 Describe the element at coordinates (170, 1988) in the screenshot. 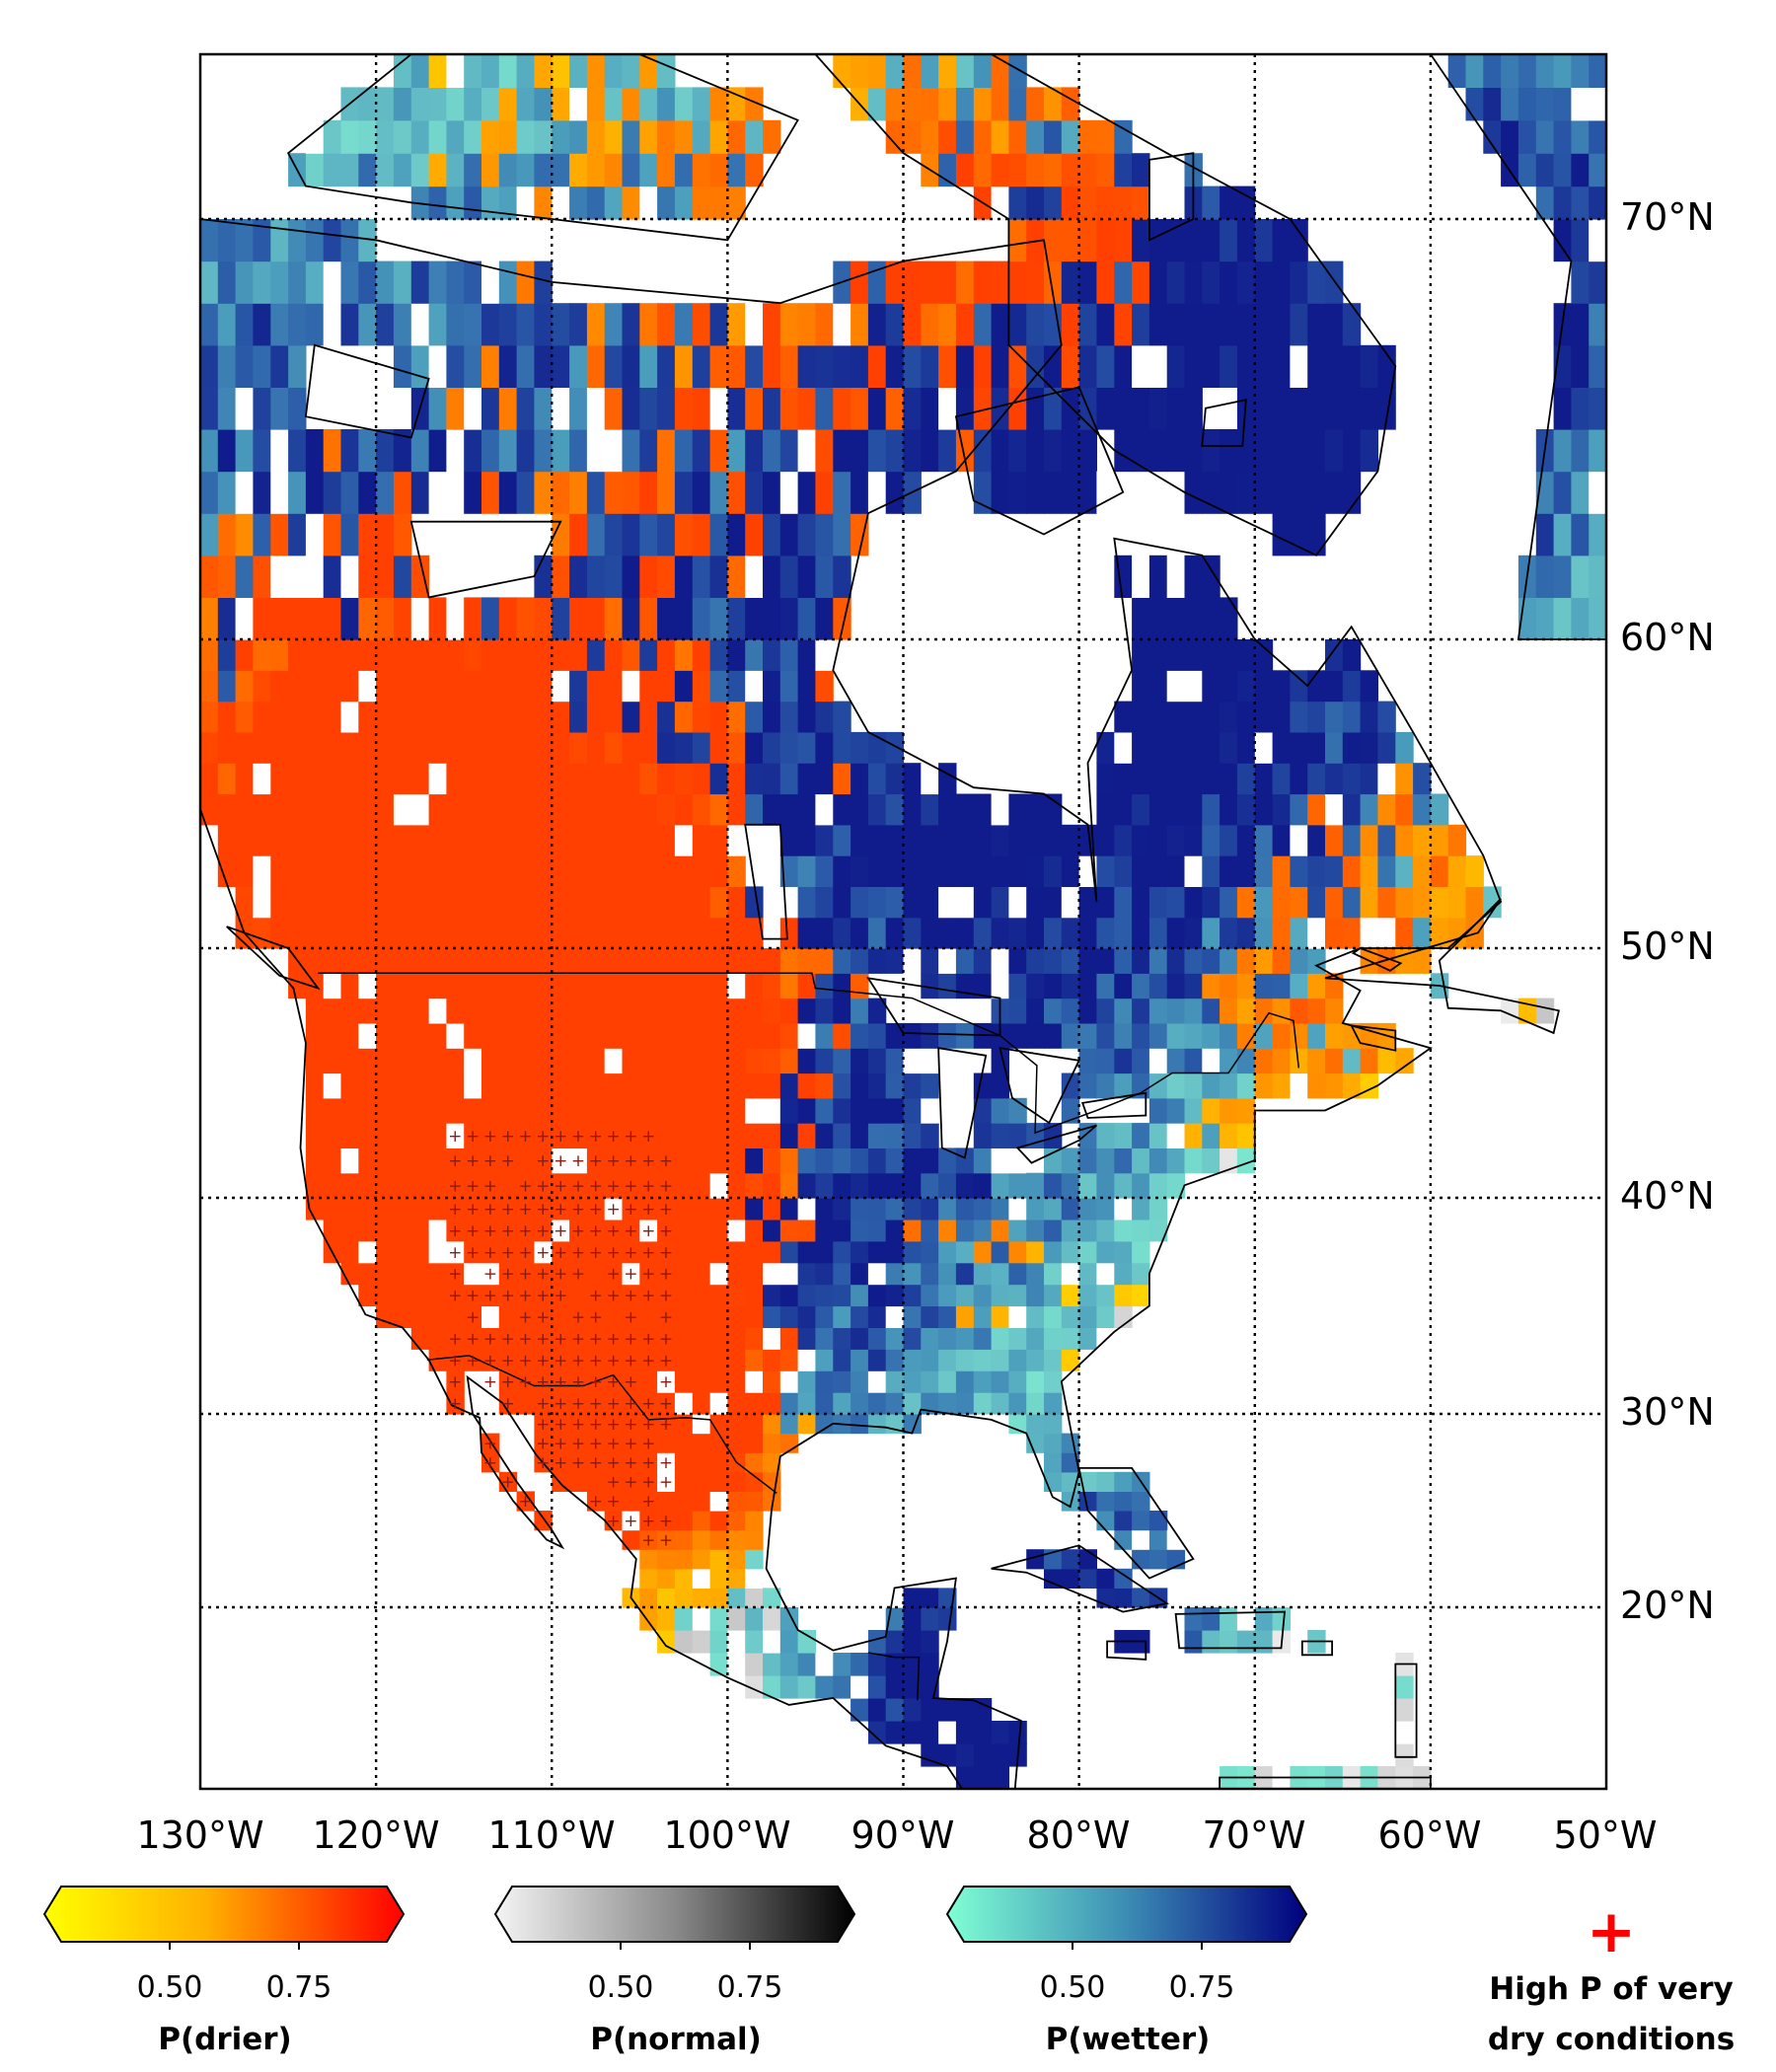

I see `colorbar-tick: 0.50` at that location.